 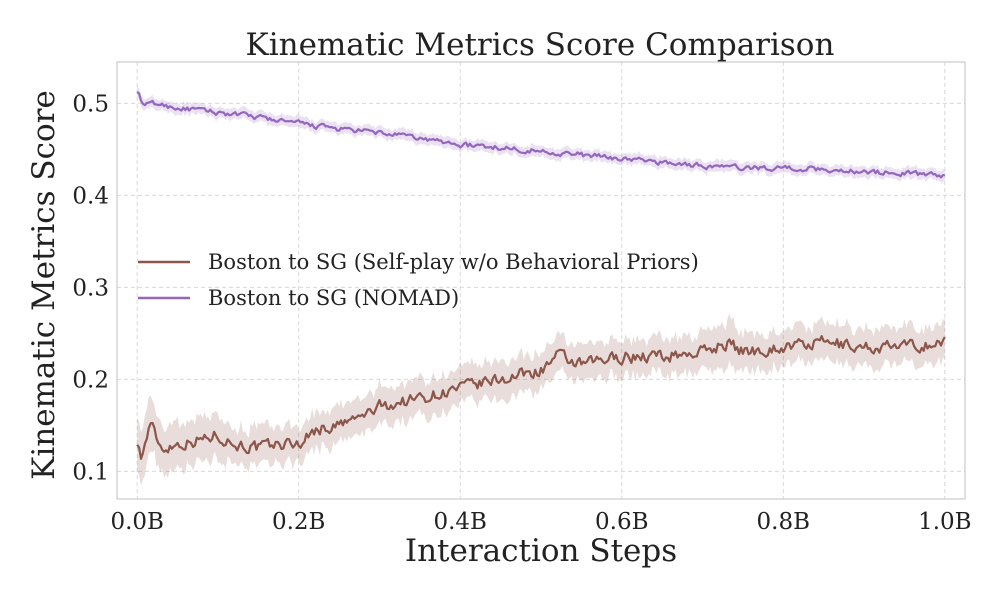 I want to click on x-tick-label: 0.6B, so click(x=621, y=522).